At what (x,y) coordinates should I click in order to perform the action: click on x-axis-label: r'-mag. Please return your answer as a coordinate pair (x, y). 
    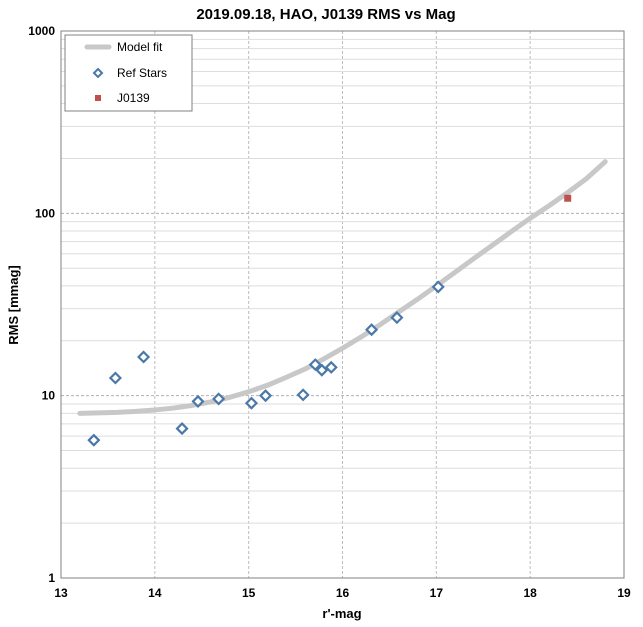
    Looking at the image, I should click on (341, 613).